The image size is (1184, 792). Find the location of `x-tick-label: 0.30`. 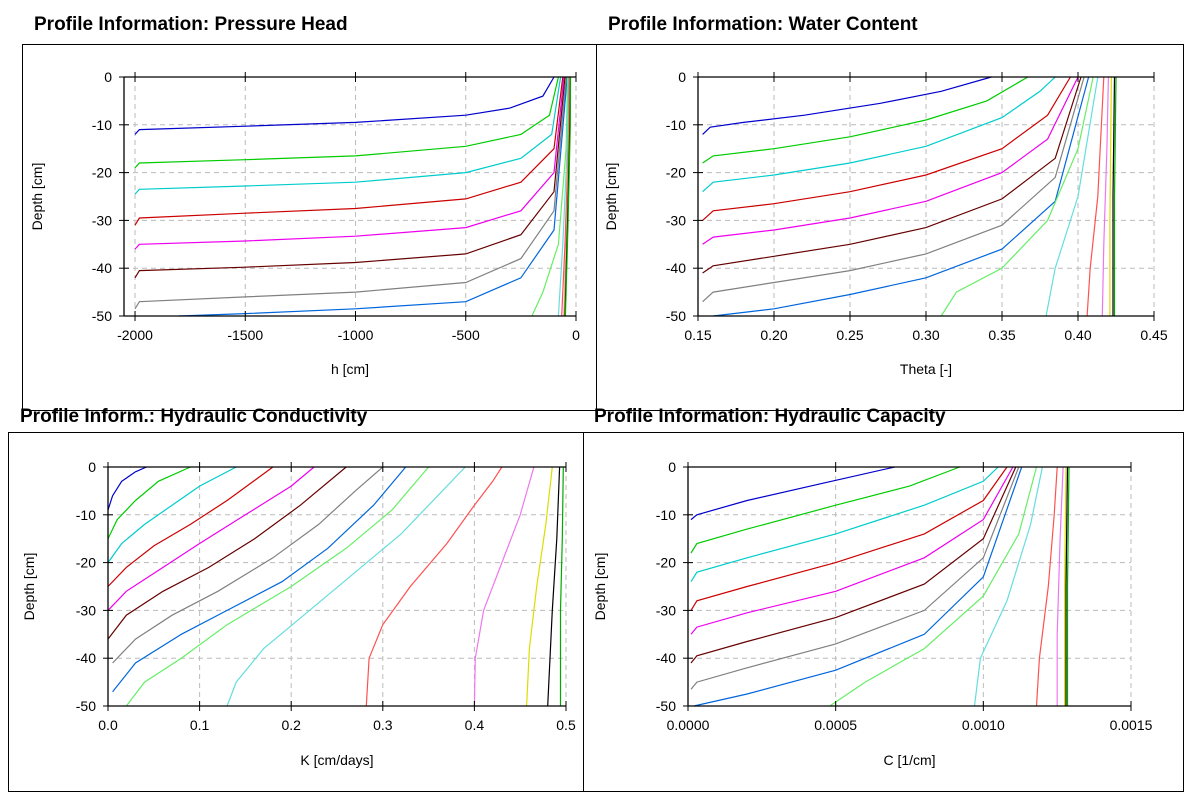

x-tick-label: 0.30 is located at coordinates (925, 335).